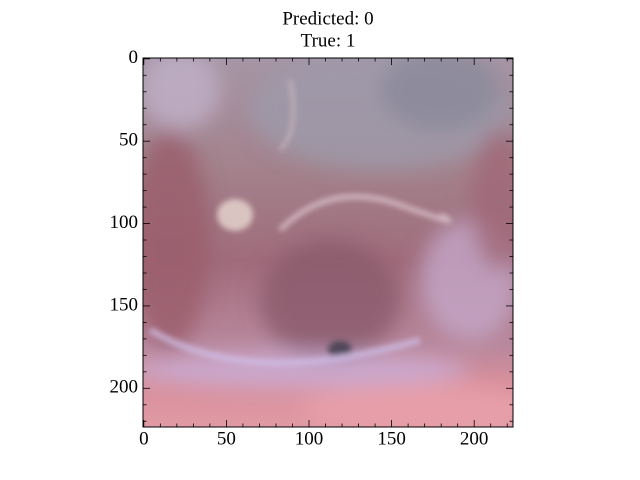 The width and height of the screenshot is (640, 480). Describe the element at coordinates (474, 438) in the screenshot. I see `x-tick-label: 200` at that location.